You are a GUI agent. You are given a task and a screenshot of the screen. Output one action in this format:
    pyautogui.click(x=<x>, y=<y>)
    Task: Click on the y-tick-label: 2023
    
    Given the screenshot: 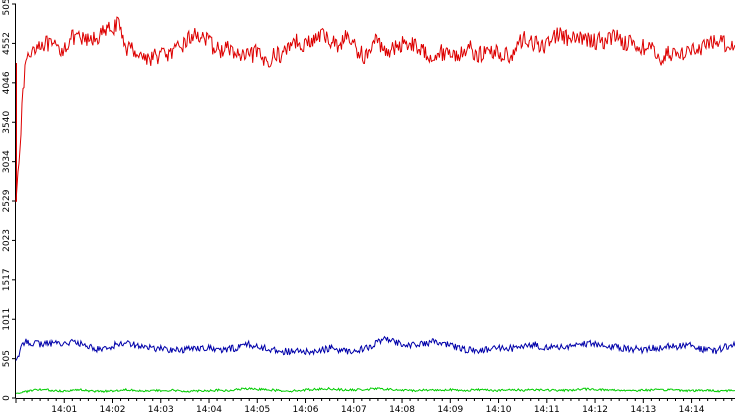 What is the action you would take?
    pyautogui.click(x=7, y=240)
    